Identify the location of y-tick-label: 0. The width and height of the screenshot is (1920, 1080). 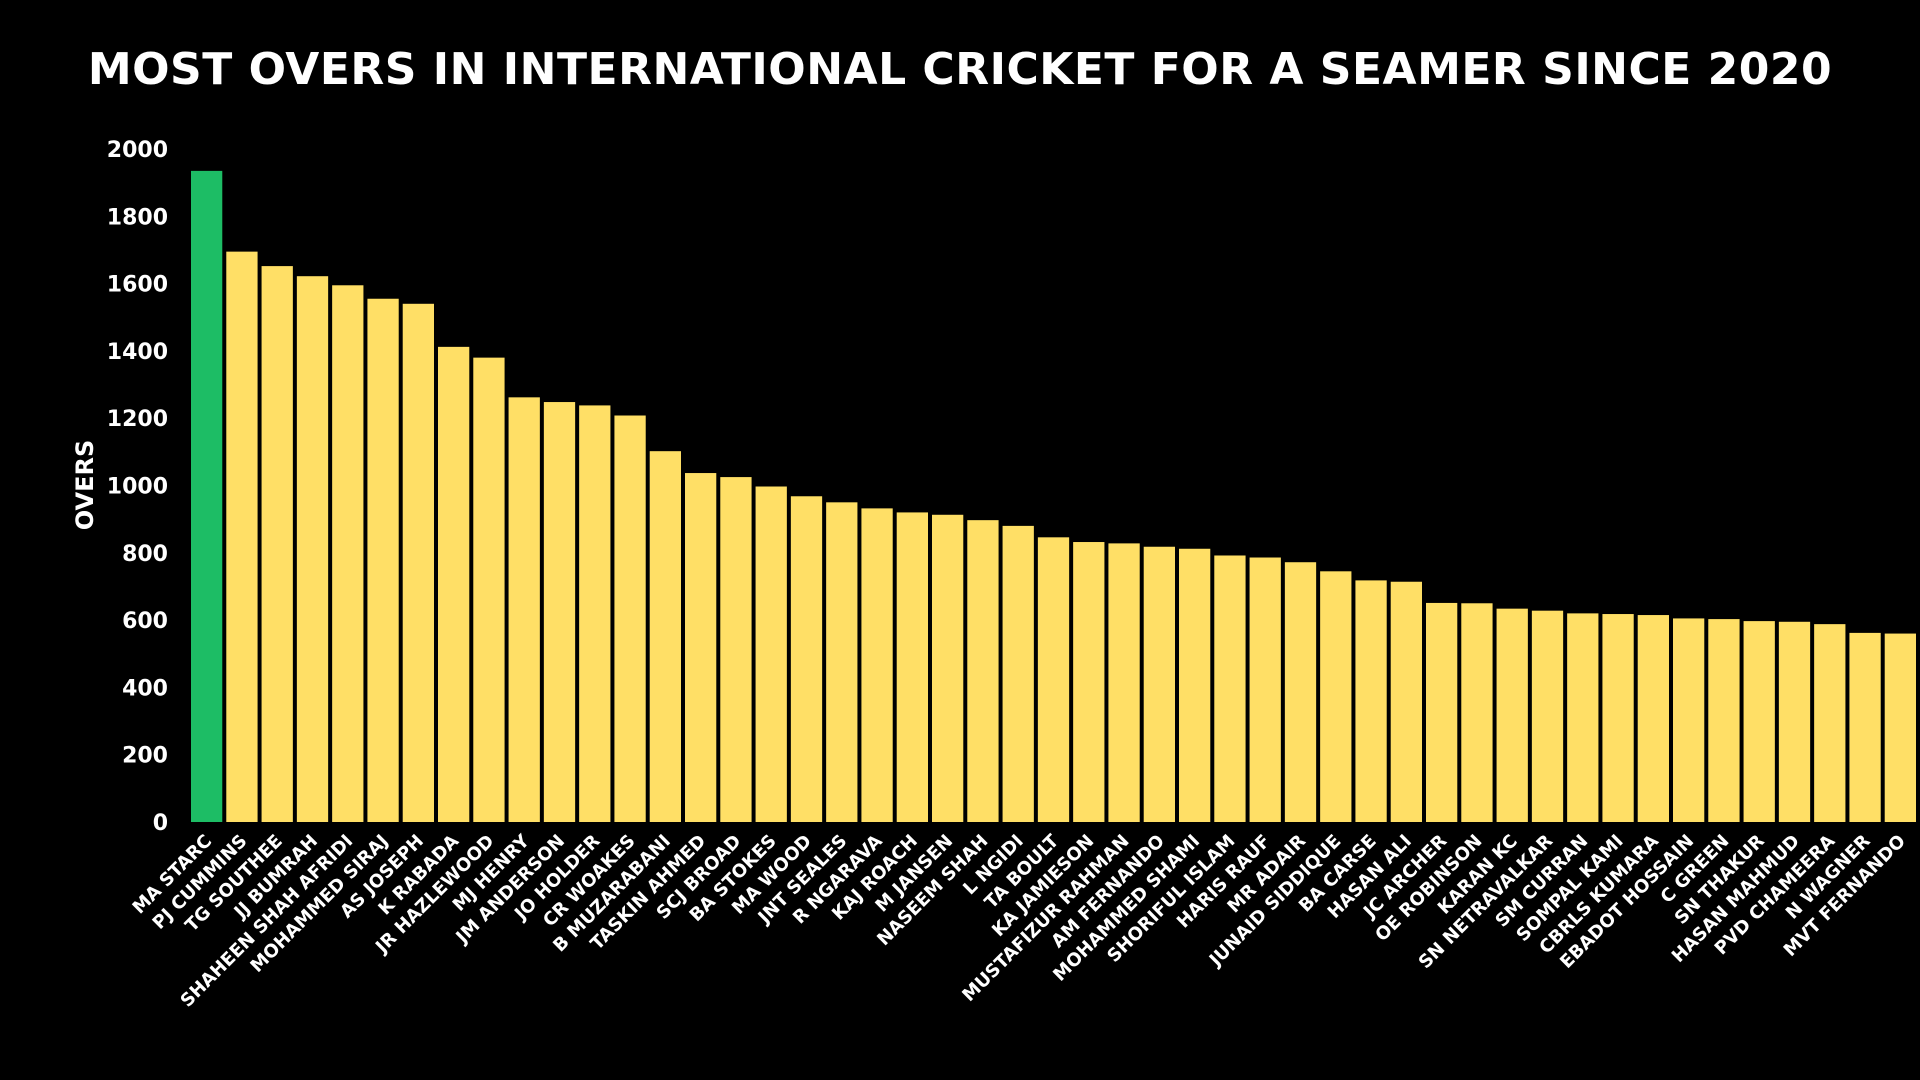
(160, 823).